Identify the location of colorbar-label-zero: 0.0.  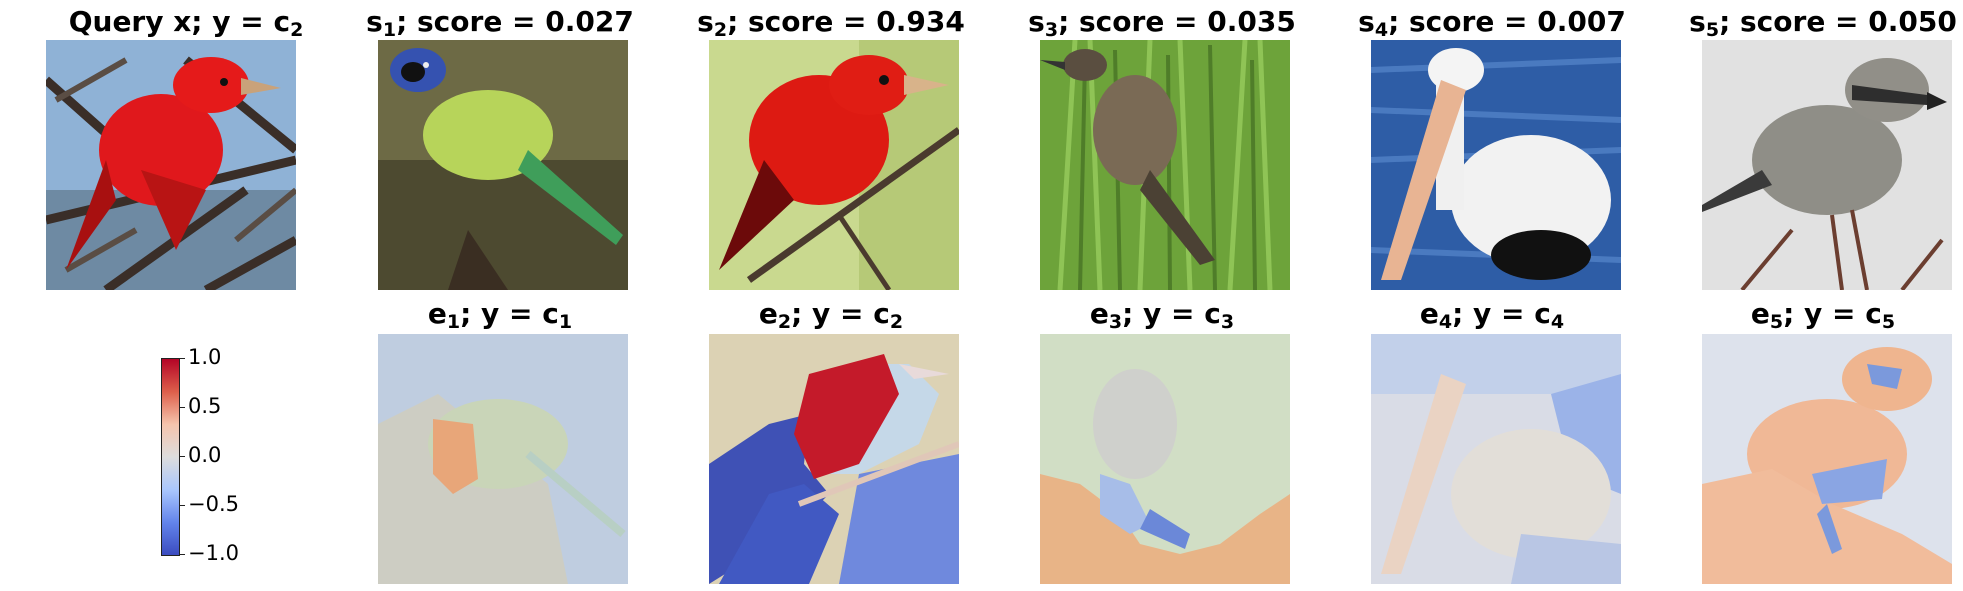
(205, 455).